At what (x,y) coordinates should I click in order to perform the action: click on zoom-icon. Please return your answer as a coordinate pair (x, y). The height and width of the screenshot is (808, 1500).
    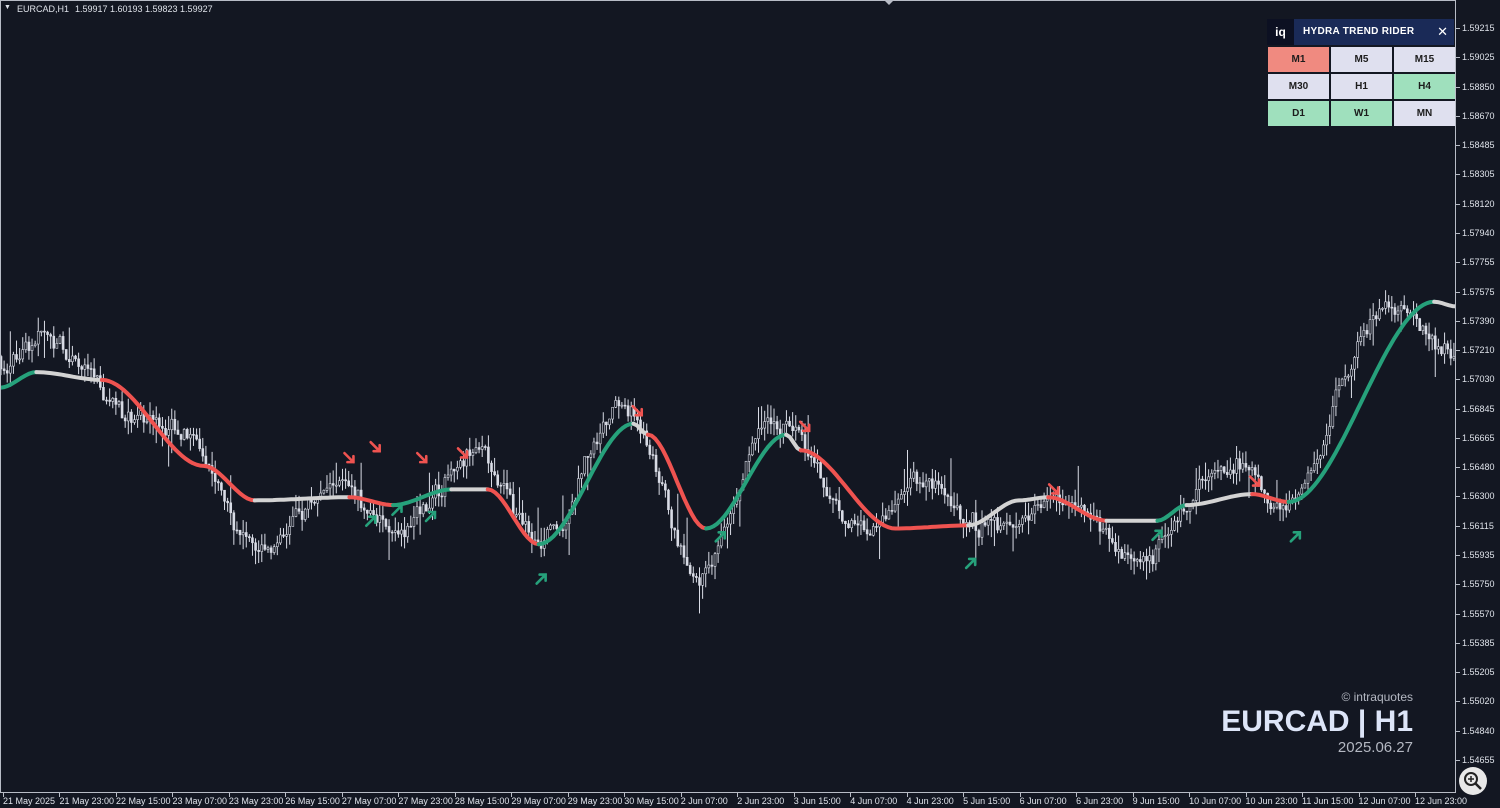
    Looking at the image, I should click on (1473, 781).